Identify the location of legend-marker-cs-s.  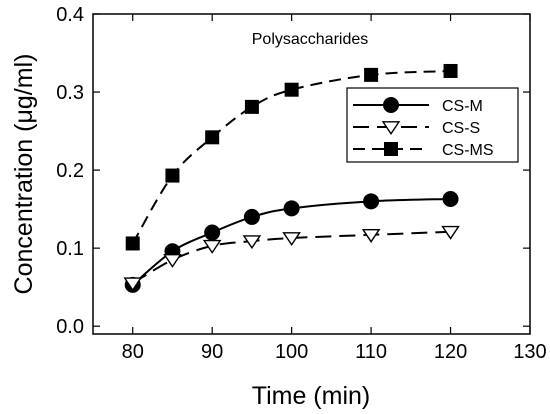
(391, 128).